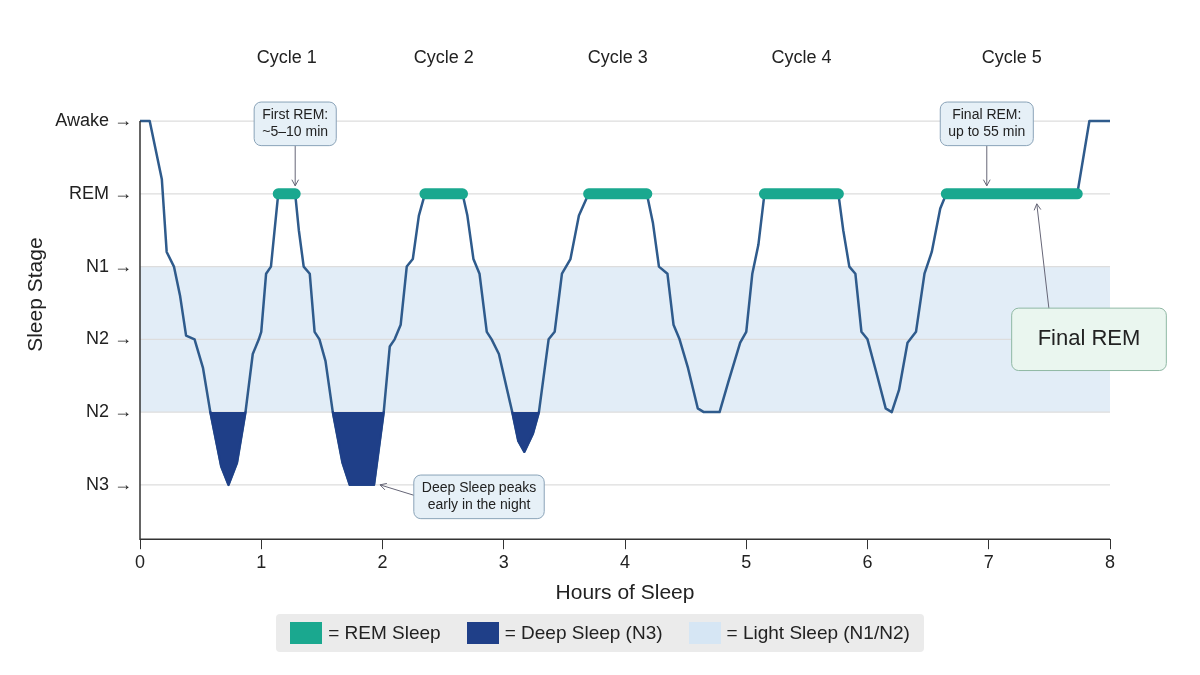 The height and width of the screenshot is (675, 1200). I want to click on ref-line-label: Awake →, so click(93, 120).